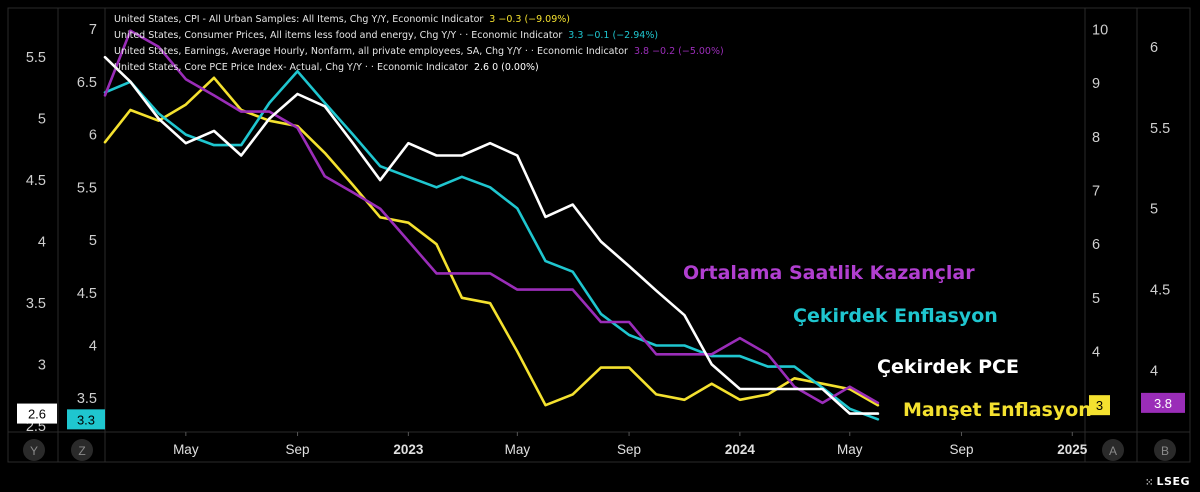 The width and height of the screenshot is (1200, 492). Describe the element at coordinates (93, 30) in the screenshot. I see `axis-z-tick-label: 7` at that location.